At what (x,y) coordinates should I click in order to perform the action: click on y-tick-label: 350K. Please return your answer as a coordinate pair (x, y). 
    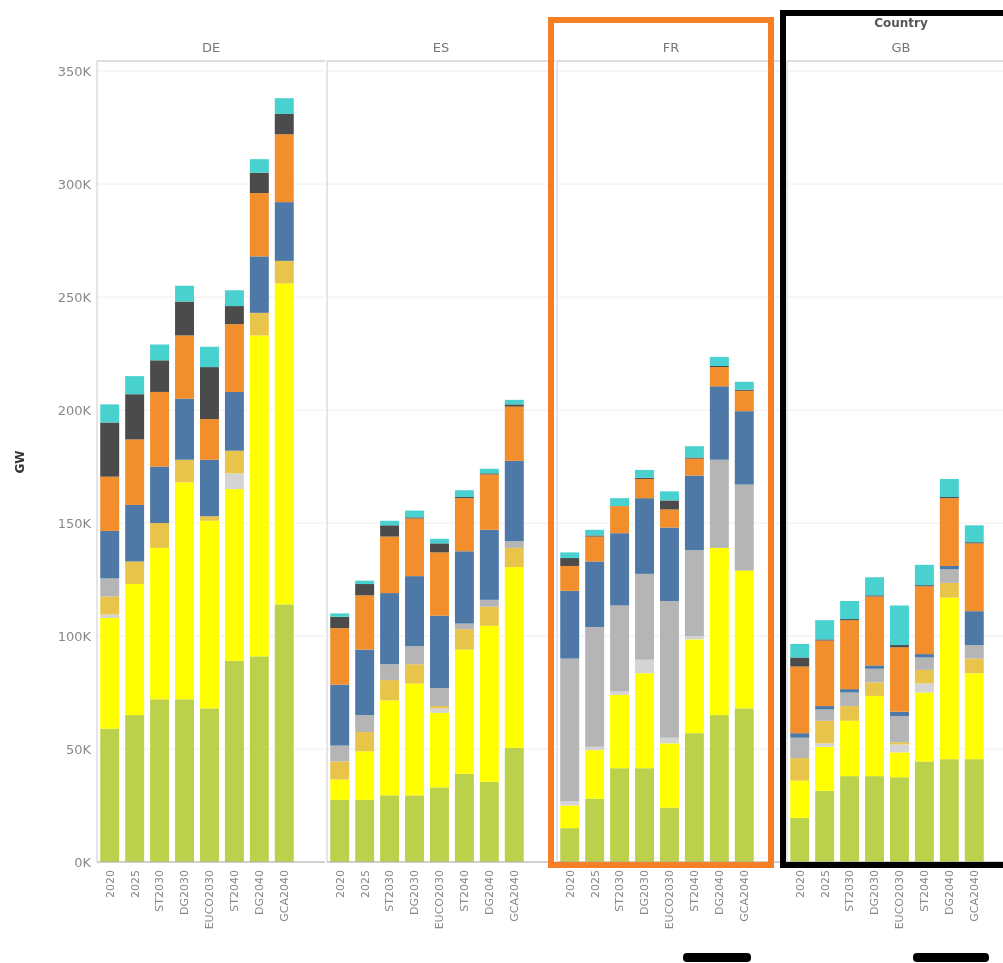
    Looking at the image, I should click on (74, 71).